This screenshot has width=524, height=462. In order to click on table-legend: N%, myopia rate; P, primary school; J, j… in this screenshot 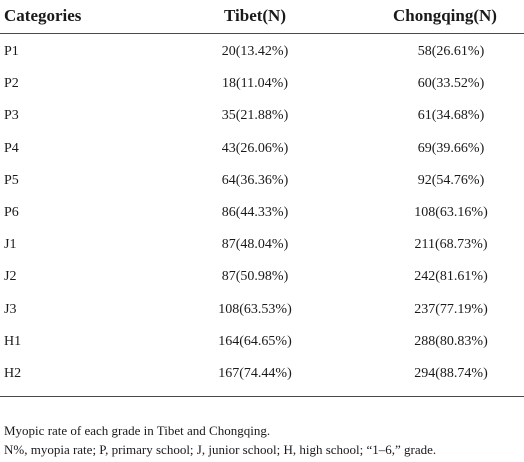, I will do `click(220, 449)`.